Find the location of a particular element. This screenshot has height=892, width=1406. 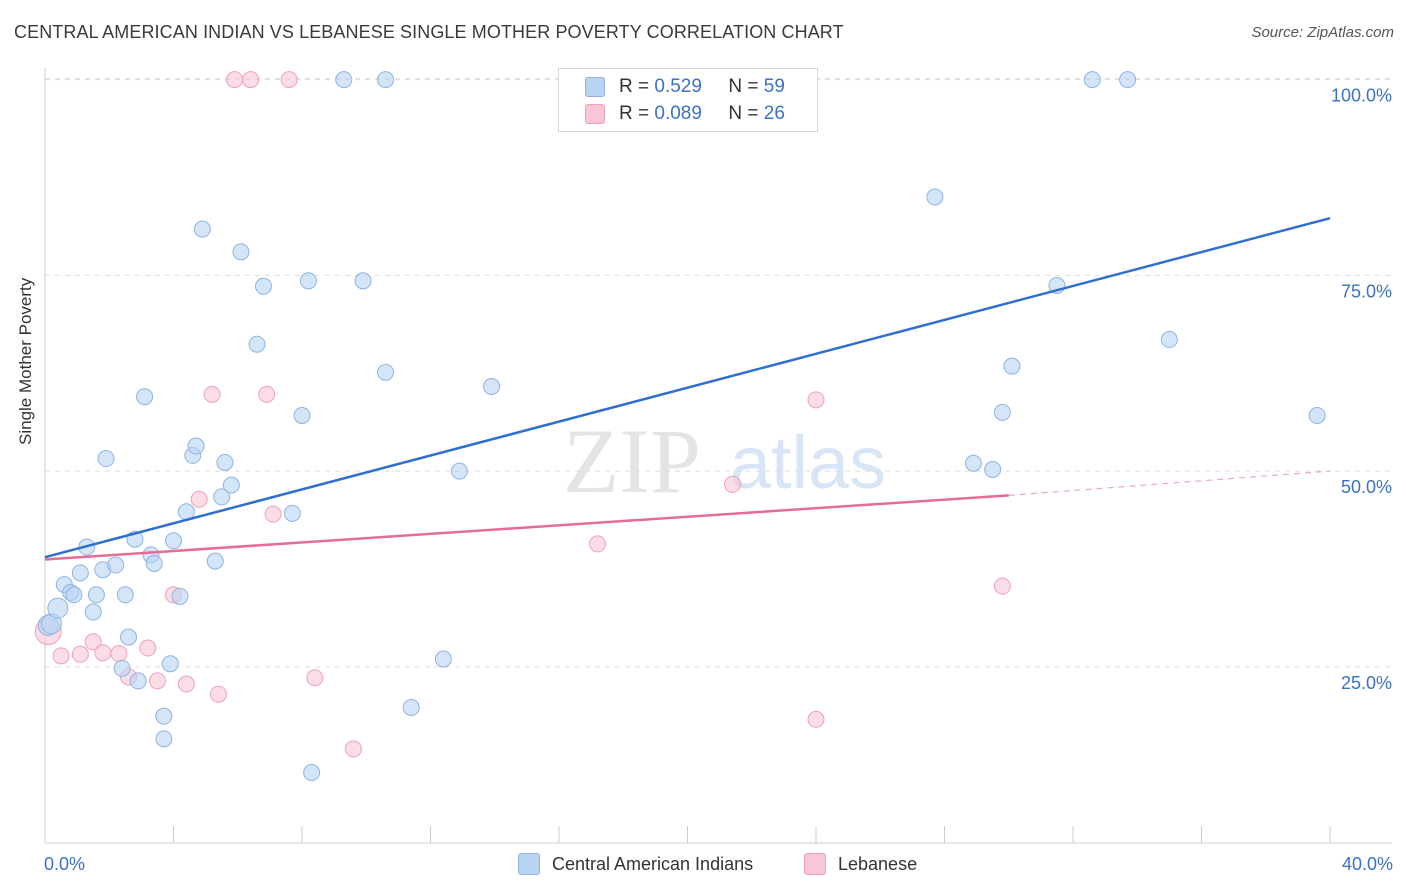

r-value: 0.529 is located at coordinates (678, 86).